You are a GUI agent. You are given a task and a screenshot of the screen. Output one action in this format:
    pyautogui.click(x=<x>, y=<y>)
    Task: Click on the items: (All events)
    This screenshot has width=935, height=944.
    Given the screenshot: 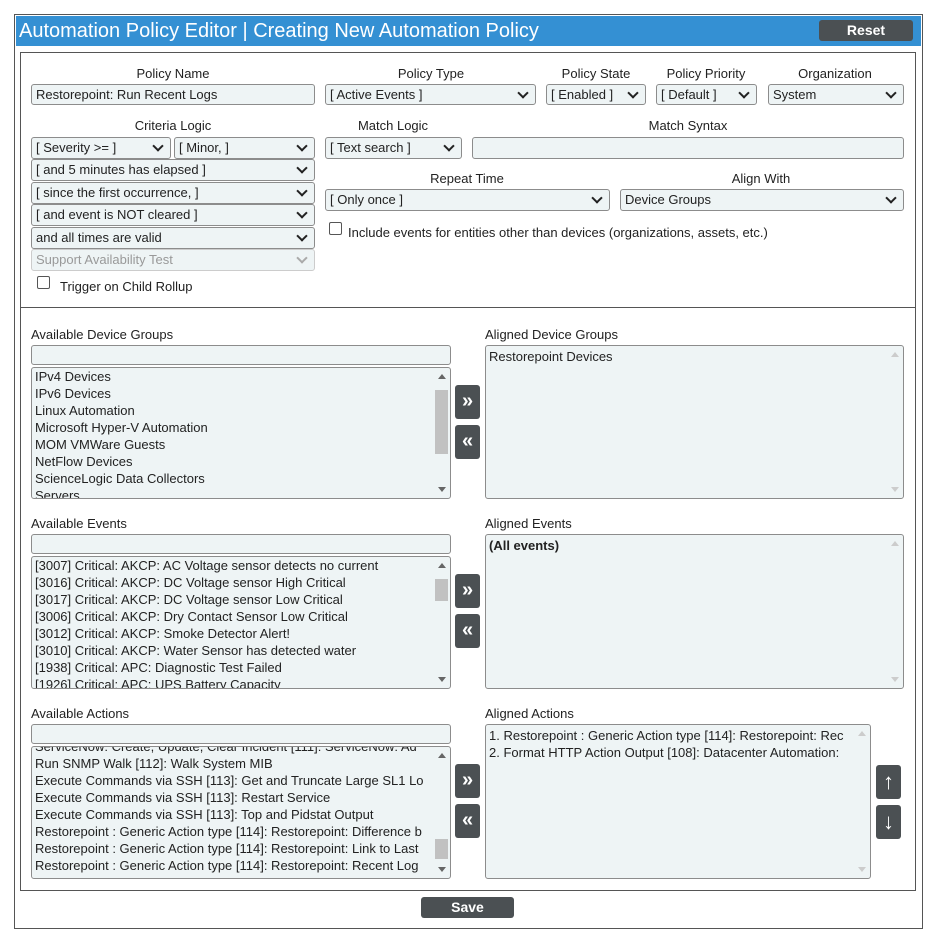 What is the action you would take?
    pyautogui.click(x=686, y=545)
    